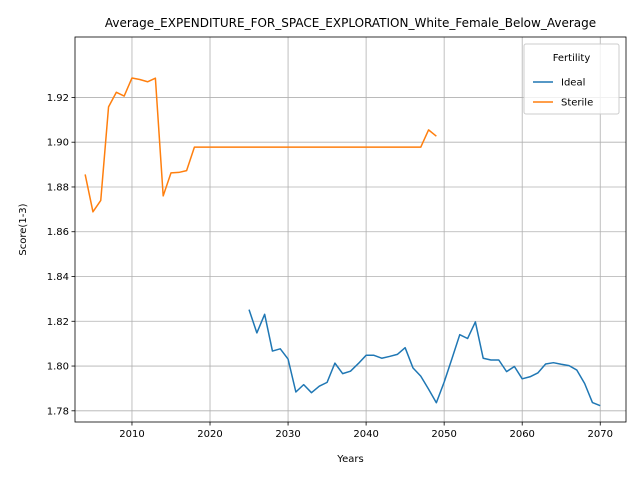 The height and width of the screenshot is (480, 640). I want to click on y-tick-label: 1.82, so click(58, 322).